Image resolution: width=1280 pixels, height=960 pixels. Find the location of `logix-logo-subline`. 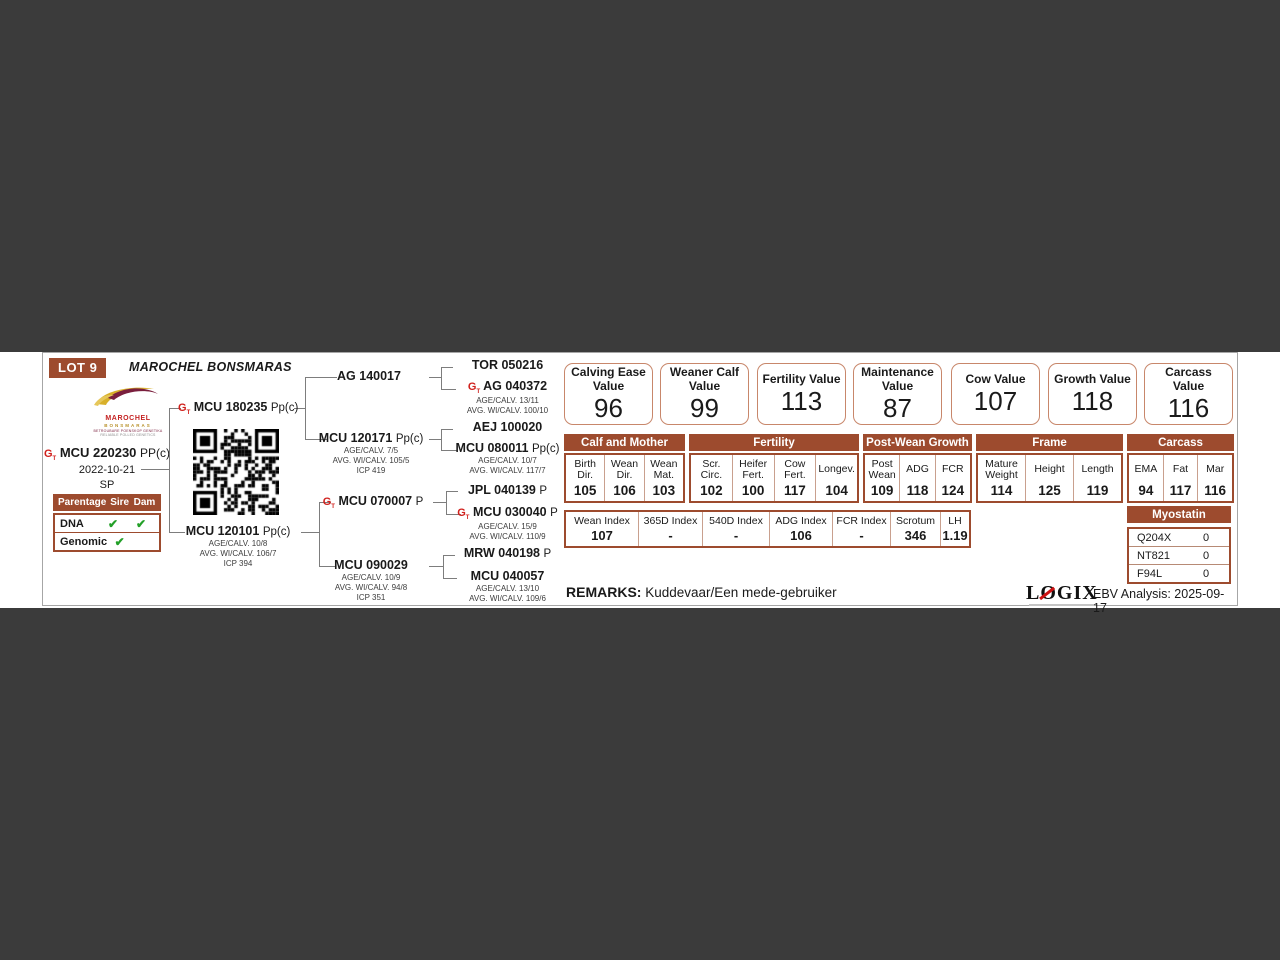

logix-logo-subline is located at coordinates (1062, 605).